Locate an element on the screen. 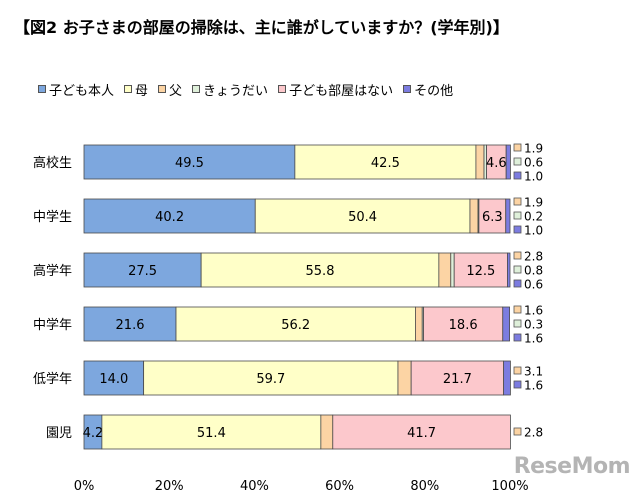 The width and height of the screenshot is (640, 495). legend-item: その他 is located at coordinates (428, 89).